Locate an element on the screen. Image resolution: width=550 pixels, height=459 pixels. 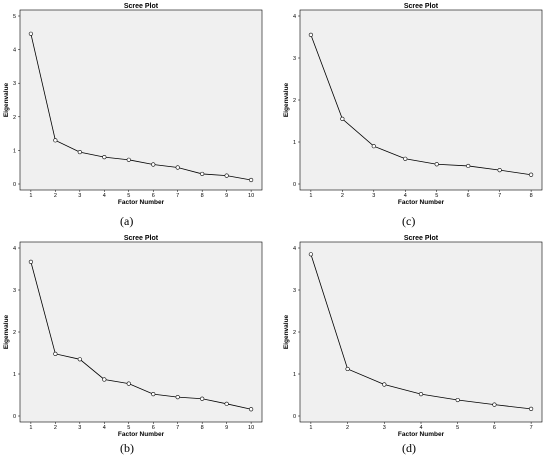
caption-d: (d) is located at coordinates (409, 448).